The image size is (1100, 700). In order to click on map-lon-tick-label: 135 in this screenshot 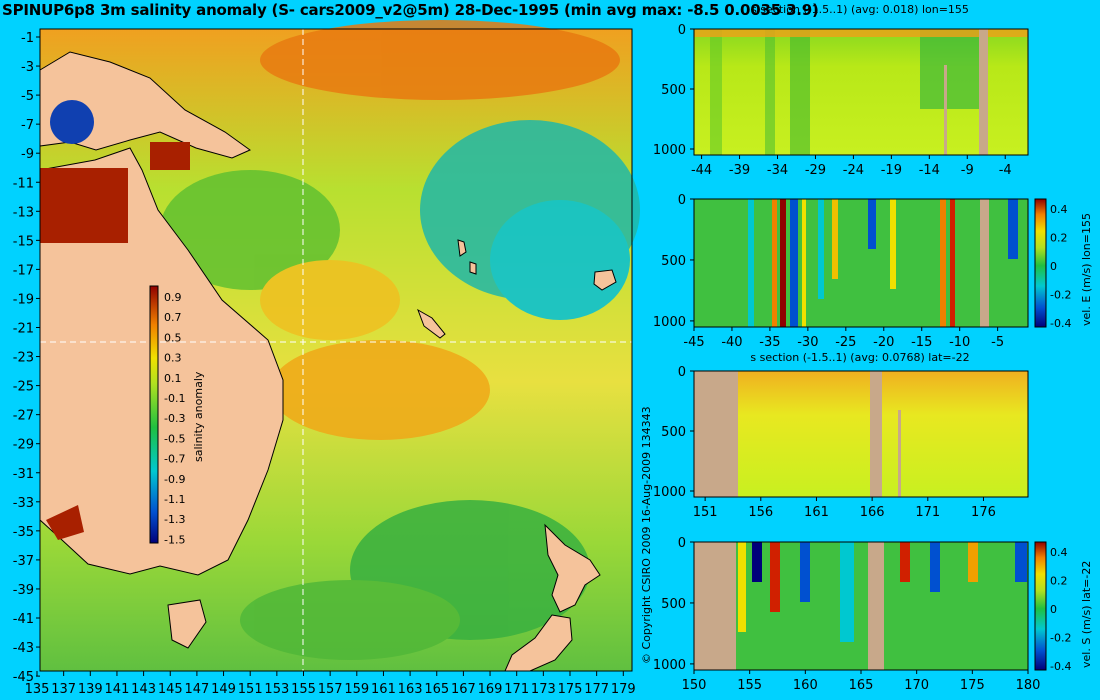, I will do `click(37, 689)`.